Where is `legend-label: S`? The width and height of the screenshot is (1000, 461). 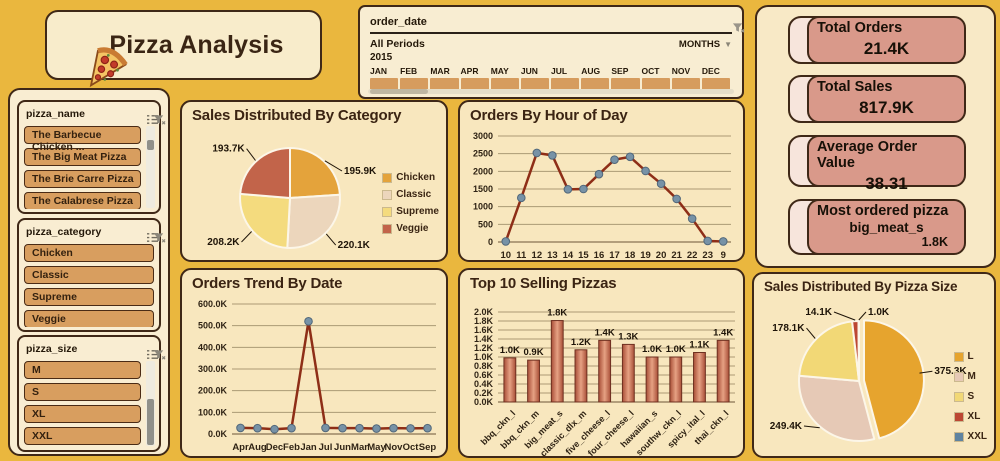 legend-label: S is located at coordinates (971, 396).